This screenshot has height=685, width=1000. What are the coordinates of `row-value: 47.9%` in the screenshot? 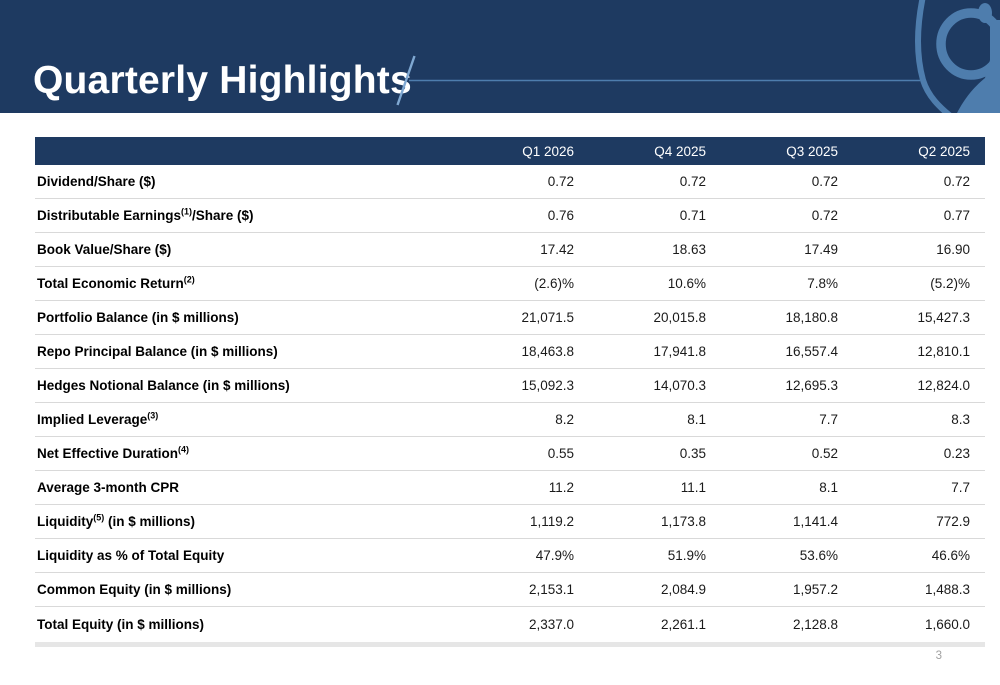 It's located at (554, 555).